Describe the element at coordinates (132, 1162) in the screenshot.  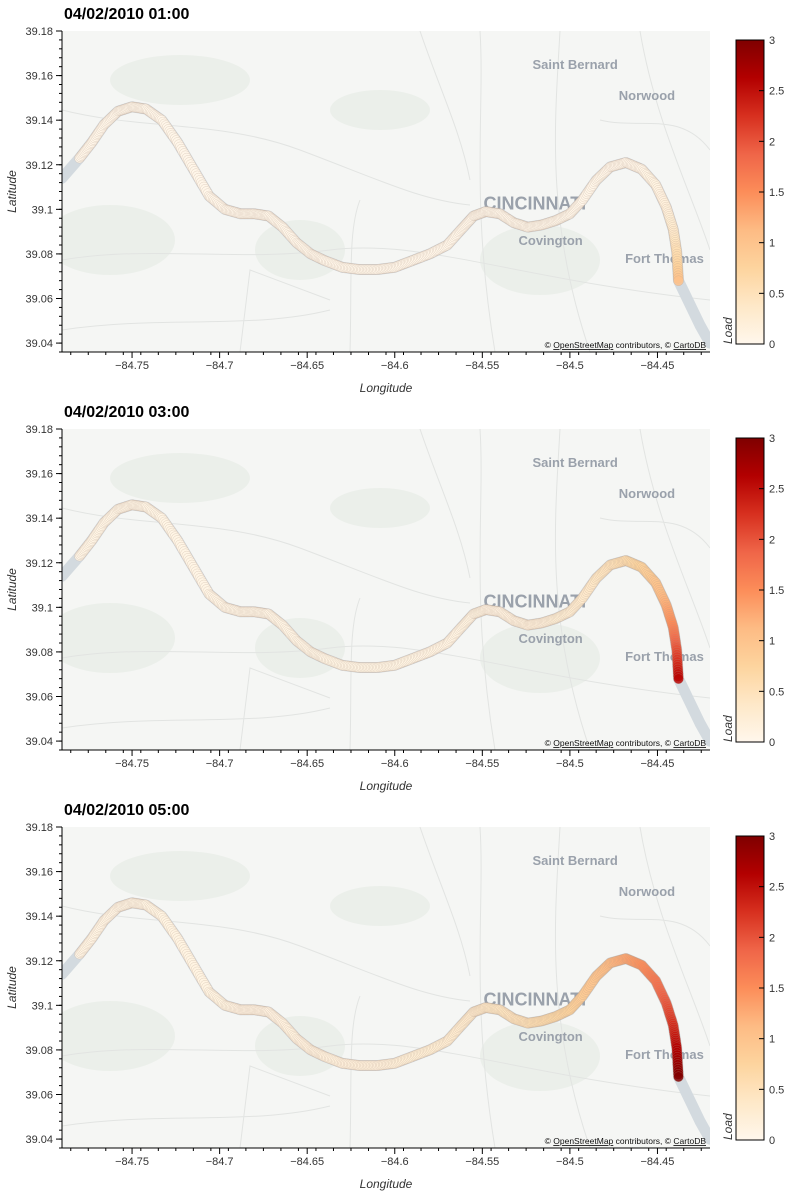
I see `x-tick-label: −84.75` at that location.